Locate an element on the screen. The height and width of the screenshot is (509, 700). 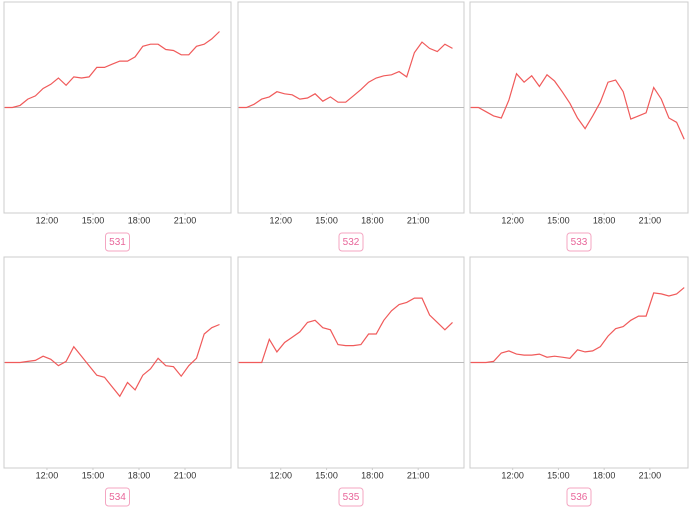
label-text: 534 is located at coordinates (117, 497).